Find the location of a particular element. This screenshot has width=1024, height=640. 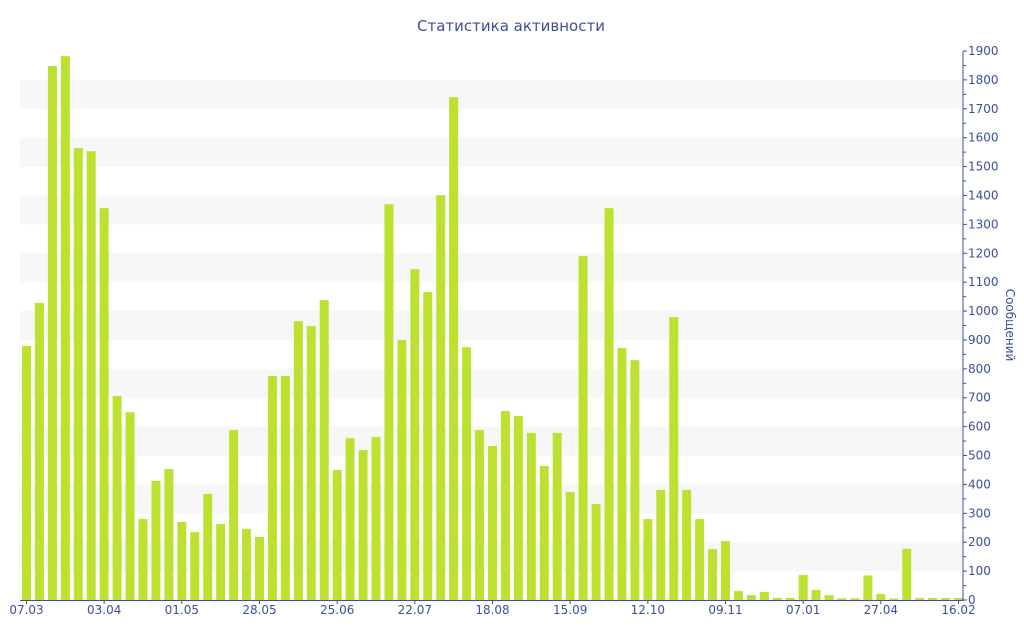

x-tick-label: 15.09 is located at coordinates (570, 610).